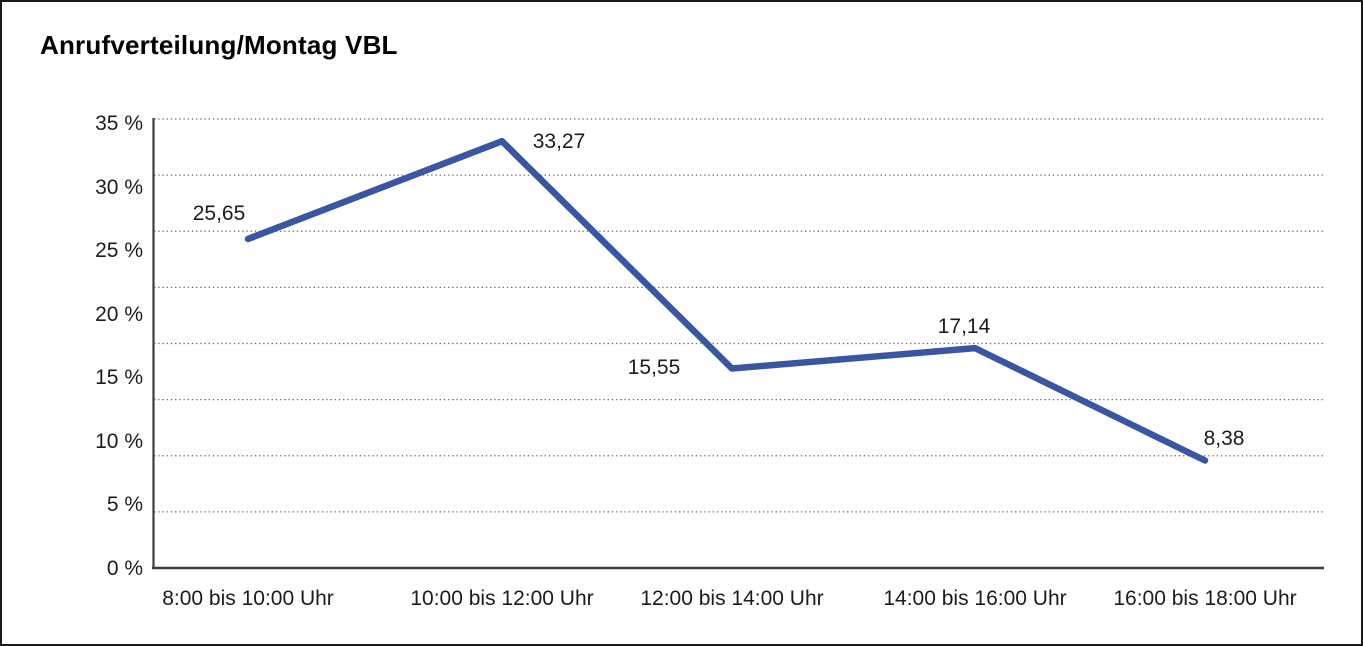 The width and height of the screenshot is (1363, 646). Describe the element at coordinates (119, 123) in the screenshot. I see `y-axis-tick-label: 35 %` at that location.